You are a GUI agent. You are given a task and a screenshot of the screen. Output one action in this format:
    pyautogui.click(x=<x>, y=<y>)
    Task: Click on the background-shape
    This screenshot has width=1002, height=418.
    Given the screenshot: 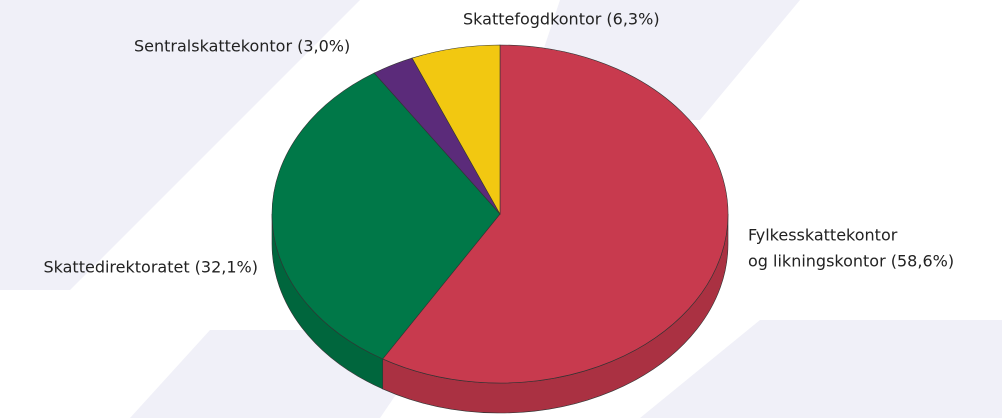 What is the action you would take?
    pyautogui.click(x=821, y=369)
    